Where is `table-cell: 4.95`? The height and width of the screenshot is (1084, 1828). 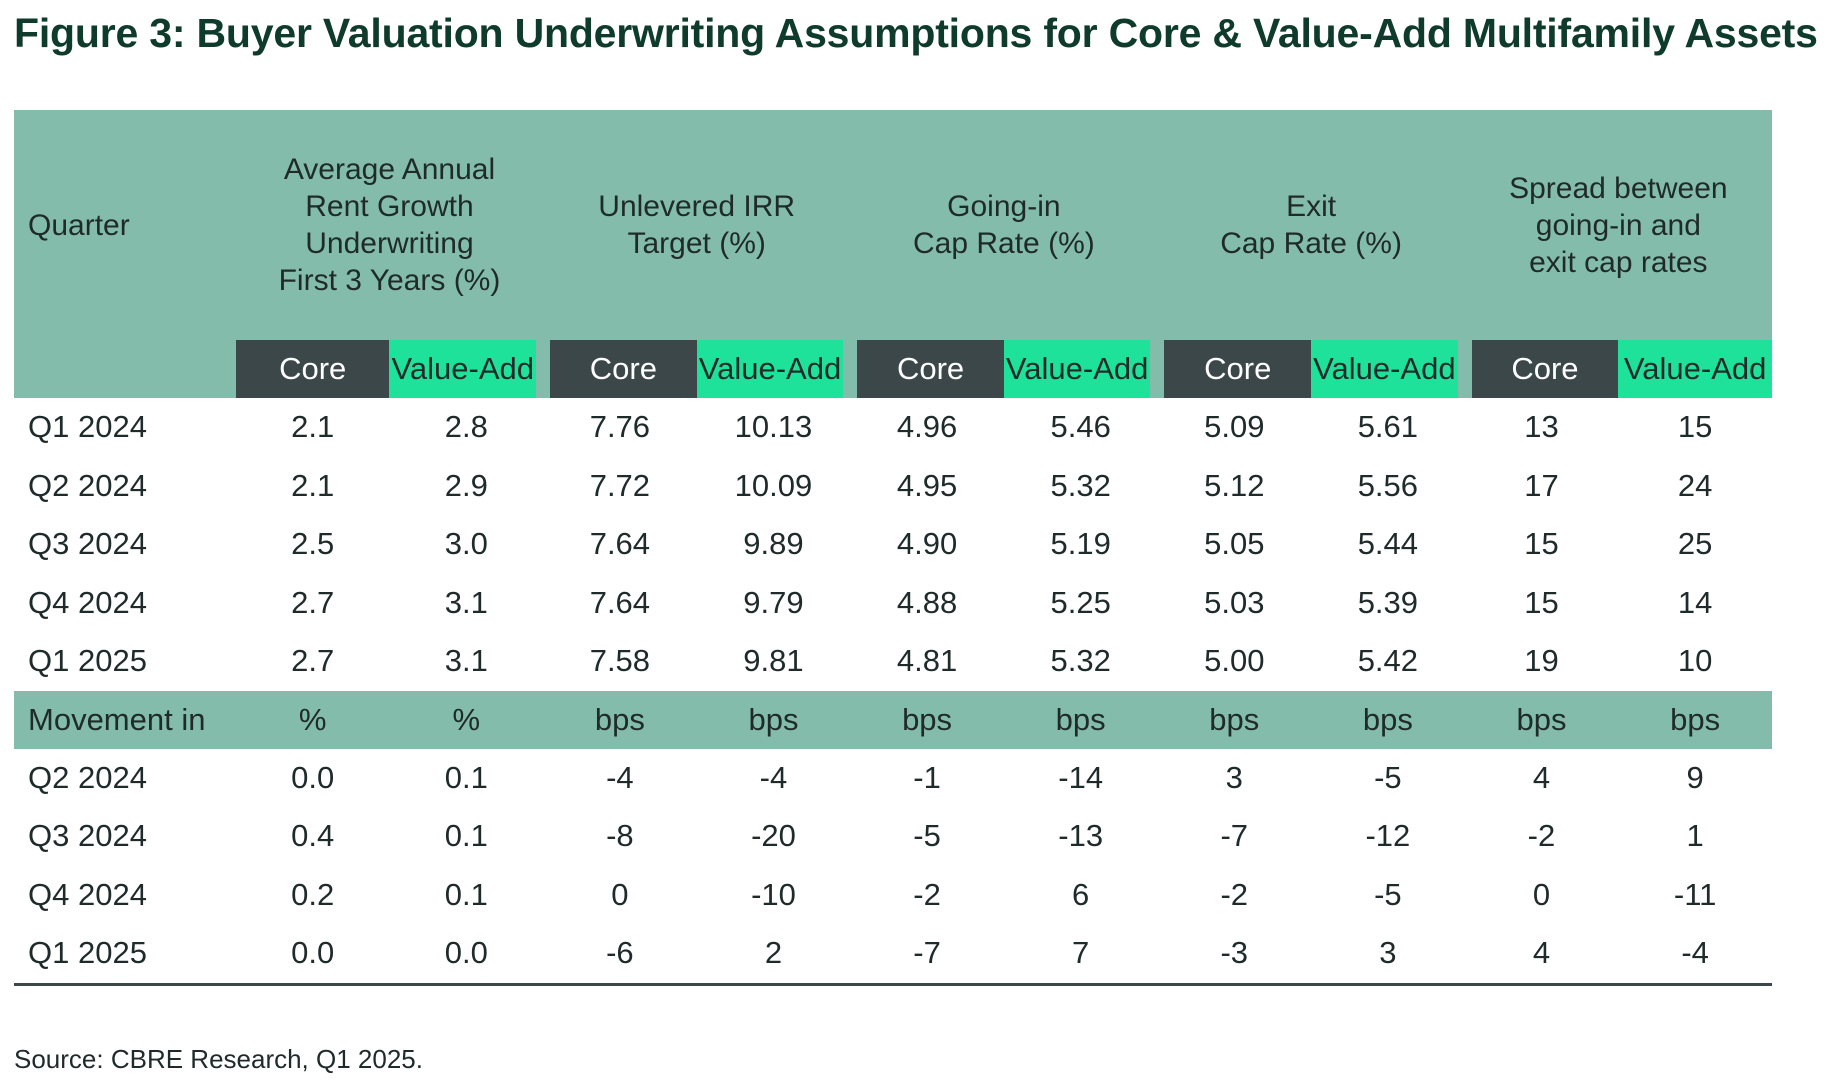
table-cell: 4.95 is located at coordinates (927, 485).